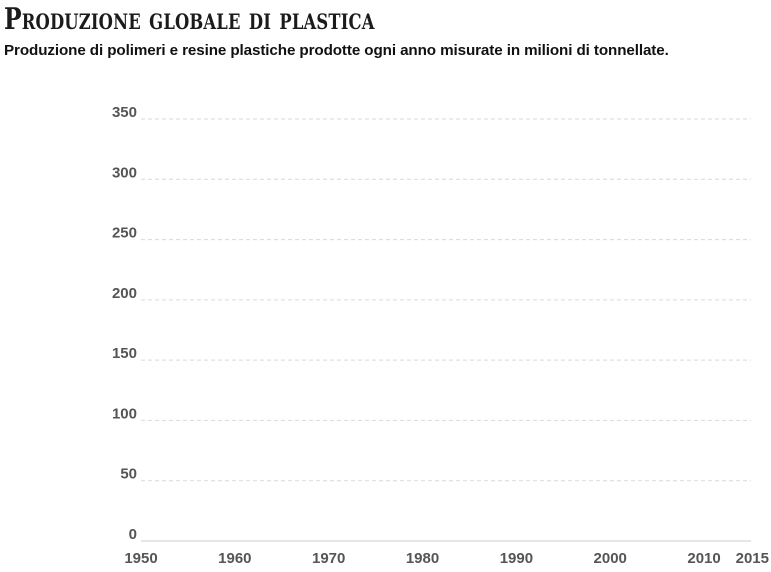 This screenshot has height=572, width=771. What do you see at coordinates (133, 534) in the screenshot?
I see `y-tick-label: 0` at bounding box center [133, 534].